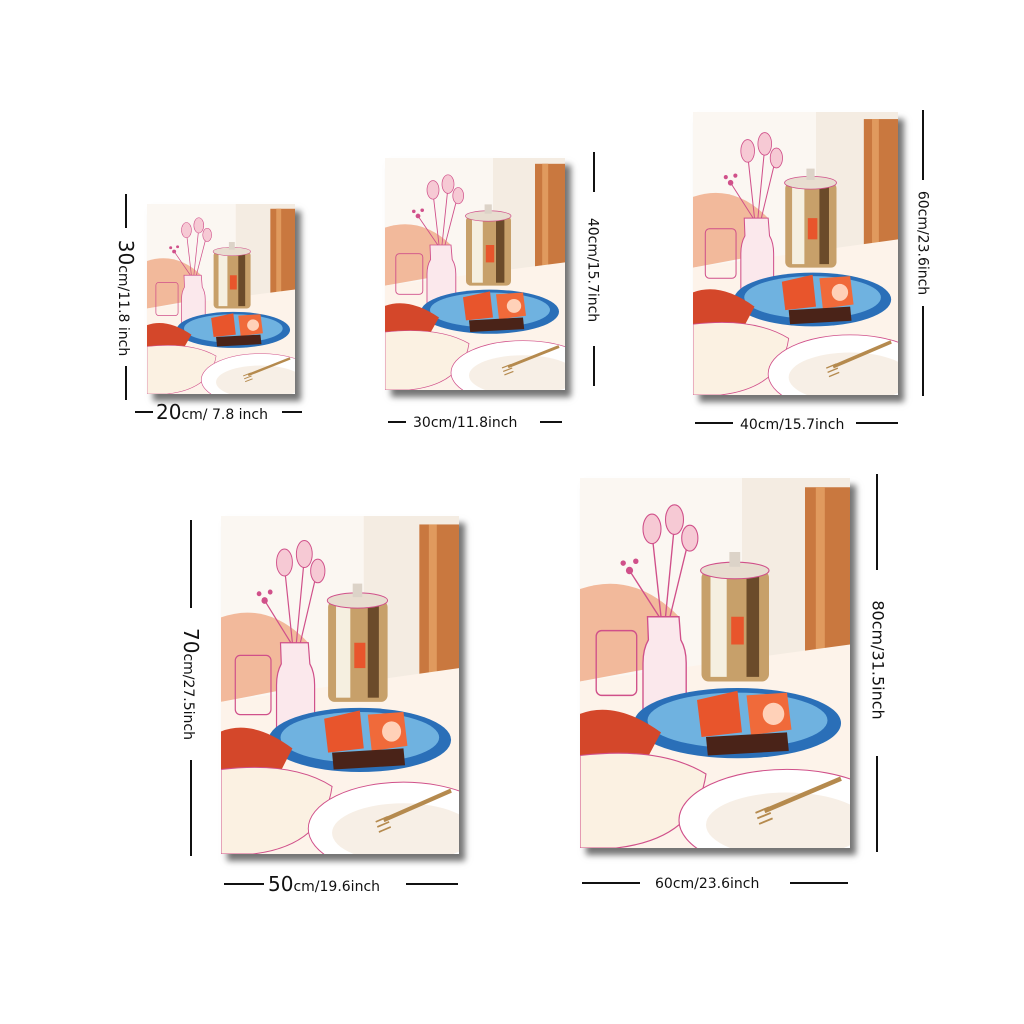  What do you see at coordinates (611, 883) in the screenshot?
I see `width-line-60x80-left` at bounding box center [611, 883].